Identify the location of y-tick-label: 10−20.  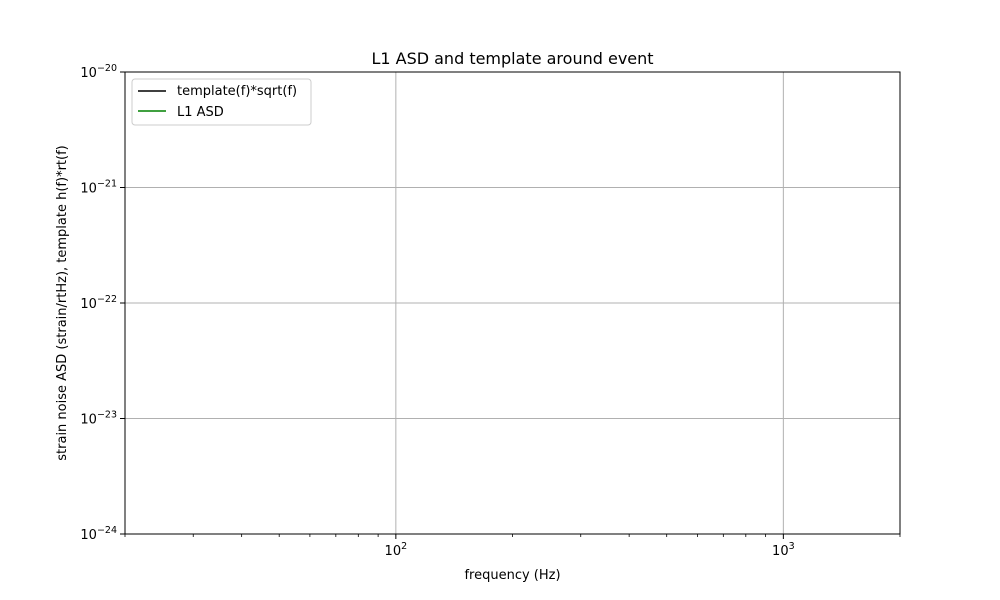
(98, 72).